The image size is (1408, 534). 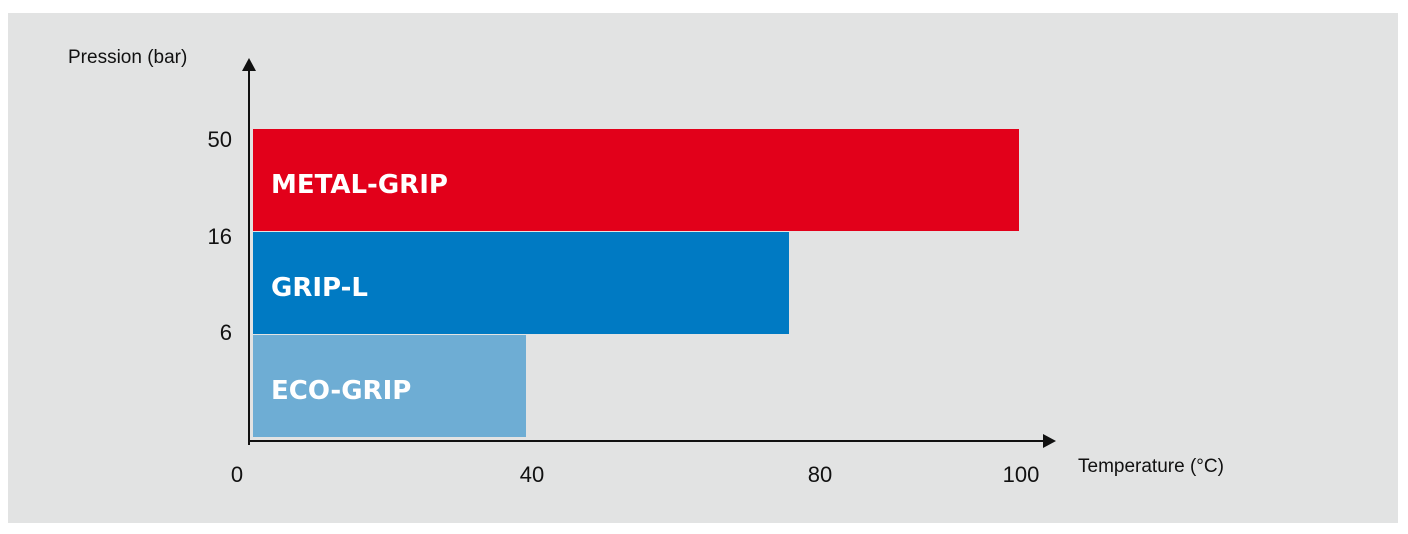 What do you see at coordinates (127, 57) in the screenshot?
I see `y-axis-title: Pression (bar)` at bounding box center [127, 57].